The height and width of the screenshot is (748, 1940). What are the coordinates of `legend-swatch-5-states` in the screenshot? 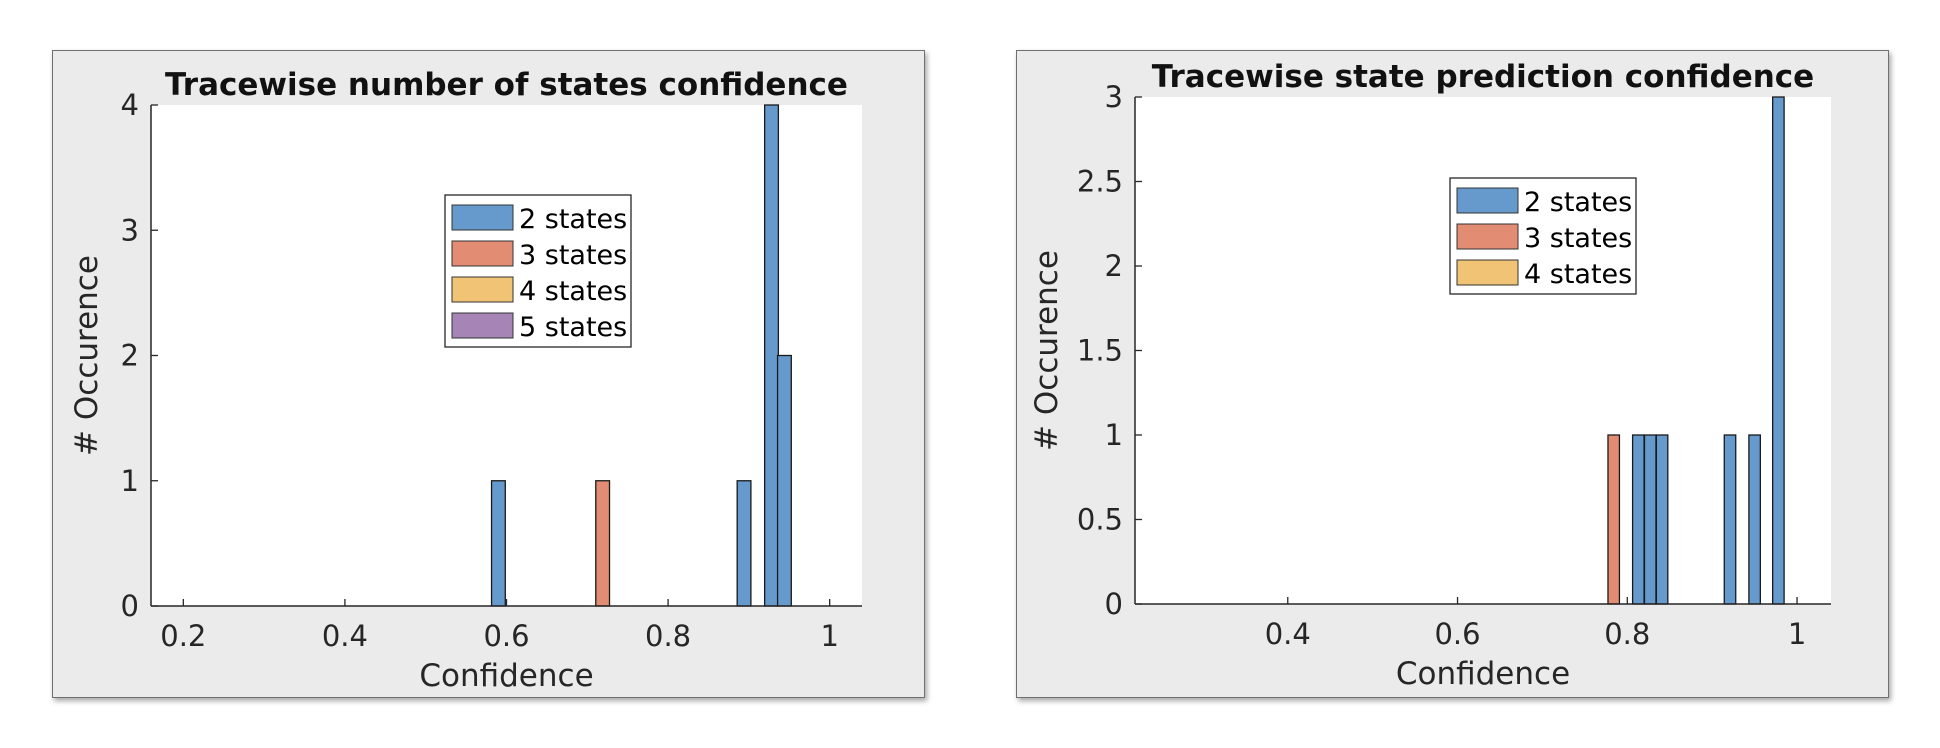 It's located at (482, 325).